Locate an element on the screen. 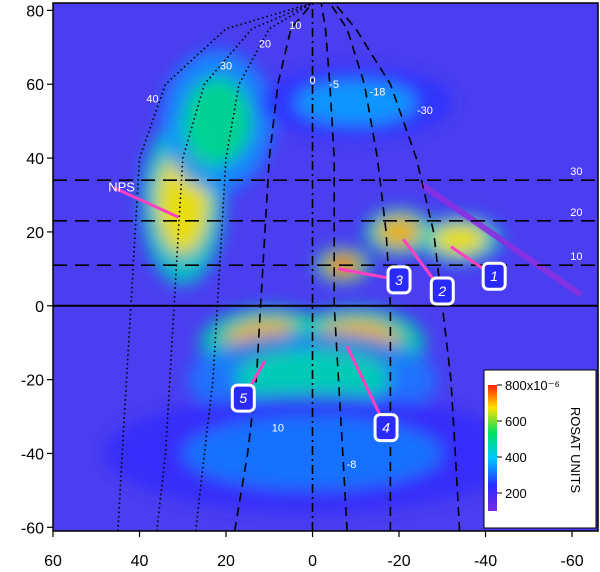  x-axis-tick-label: 40 is located at coordinates (140, 561).